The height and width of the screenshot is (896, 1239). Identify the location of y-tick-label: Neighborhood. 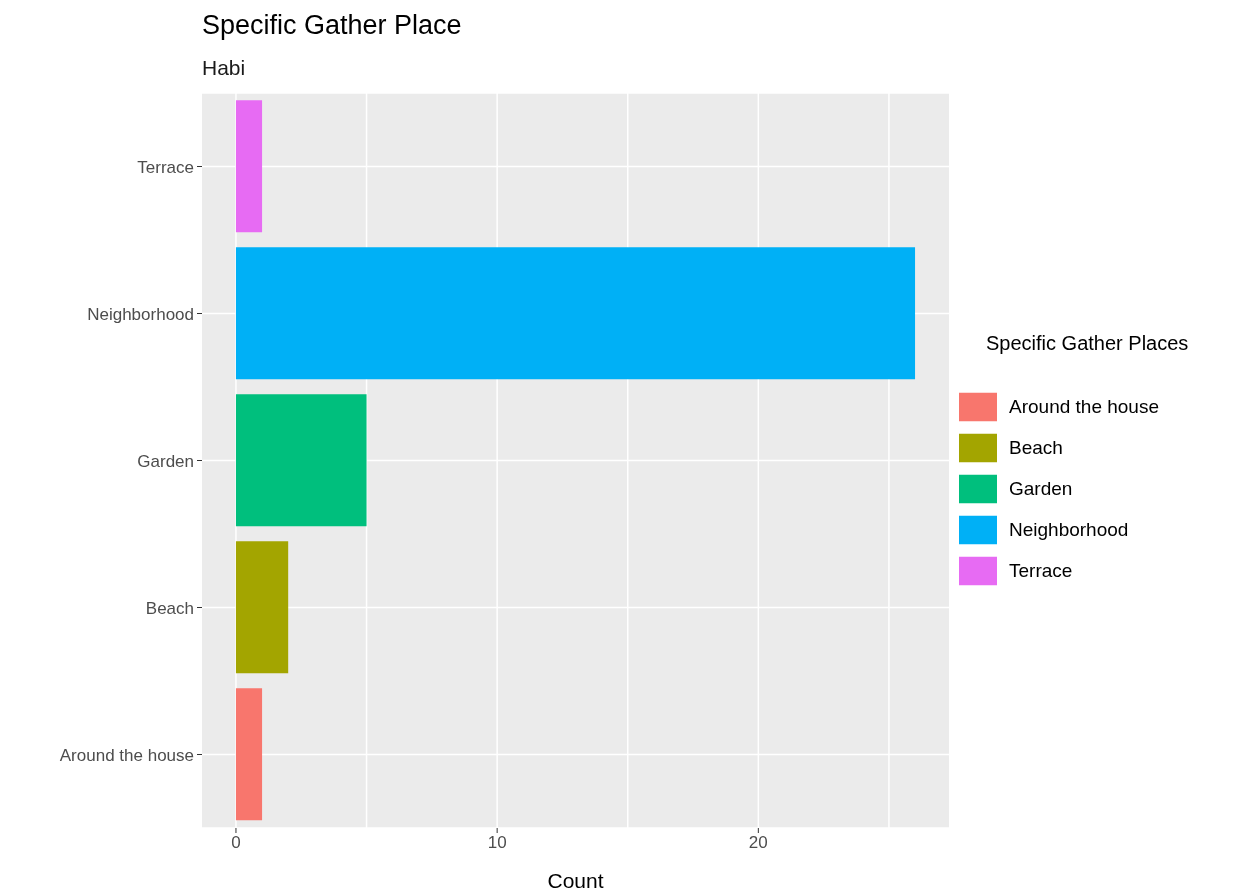
(140, 314).